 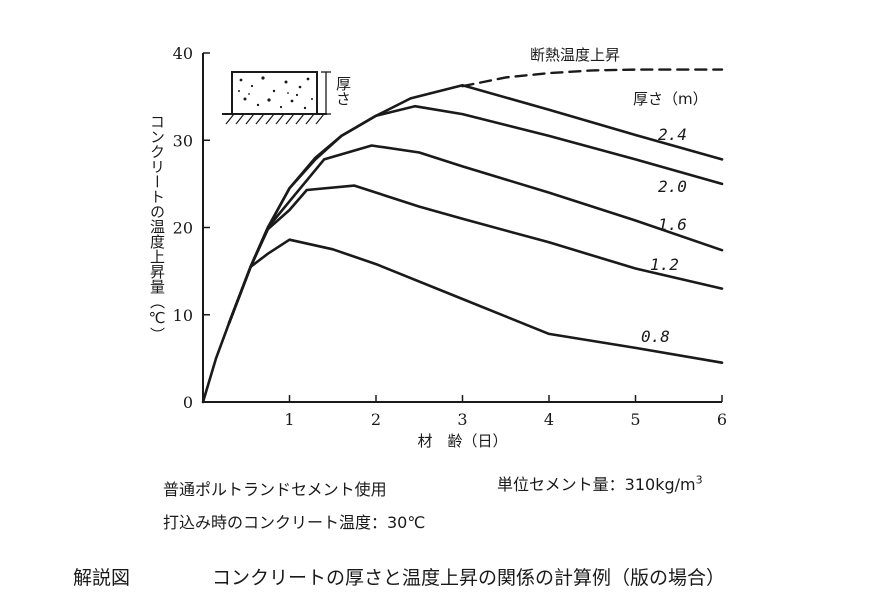 I want to click on x-tick-label: 3, so click(x=462, y=419).